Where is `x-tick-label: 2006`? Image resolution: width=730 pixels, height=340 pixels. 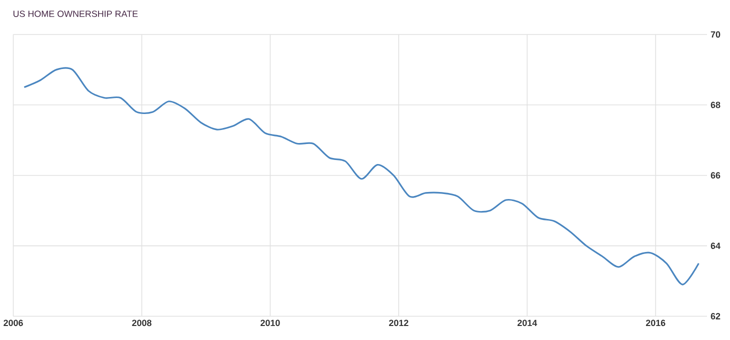 x-tick-label: 2006 is located at coordinates (13, 323).